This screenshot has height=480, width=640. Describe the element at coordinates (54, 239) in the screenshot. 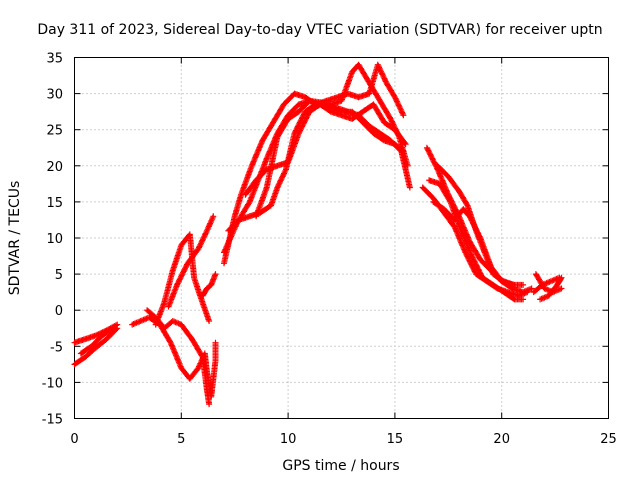

I see `y-tick-label: 10` at that location.